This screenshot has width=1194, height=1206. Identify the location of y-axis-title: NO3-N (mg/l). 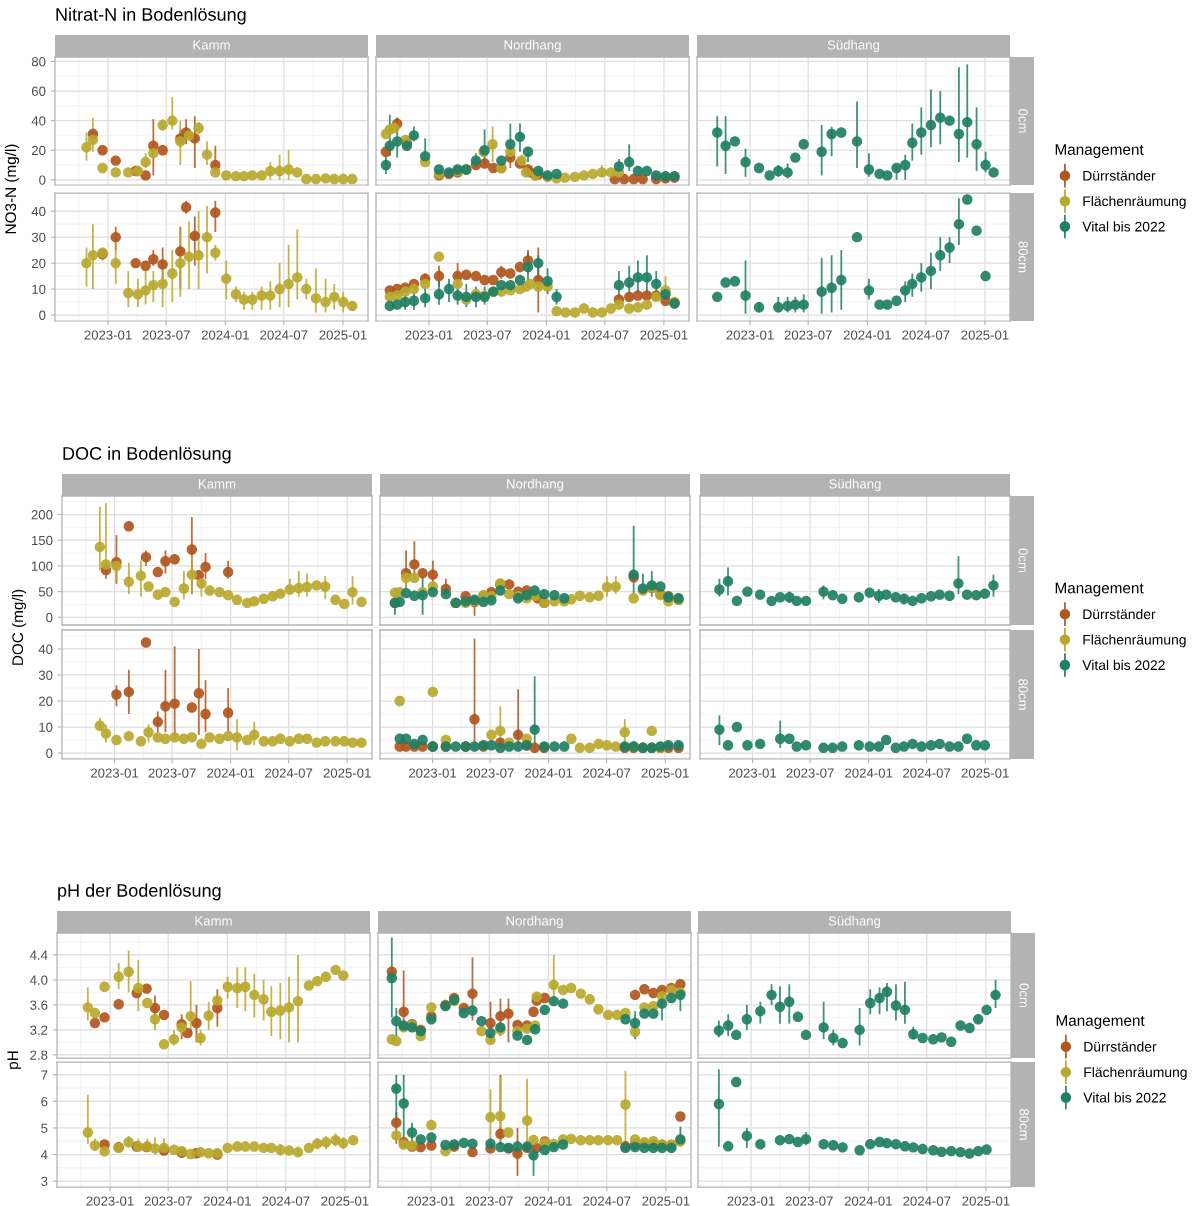
(12, 189).